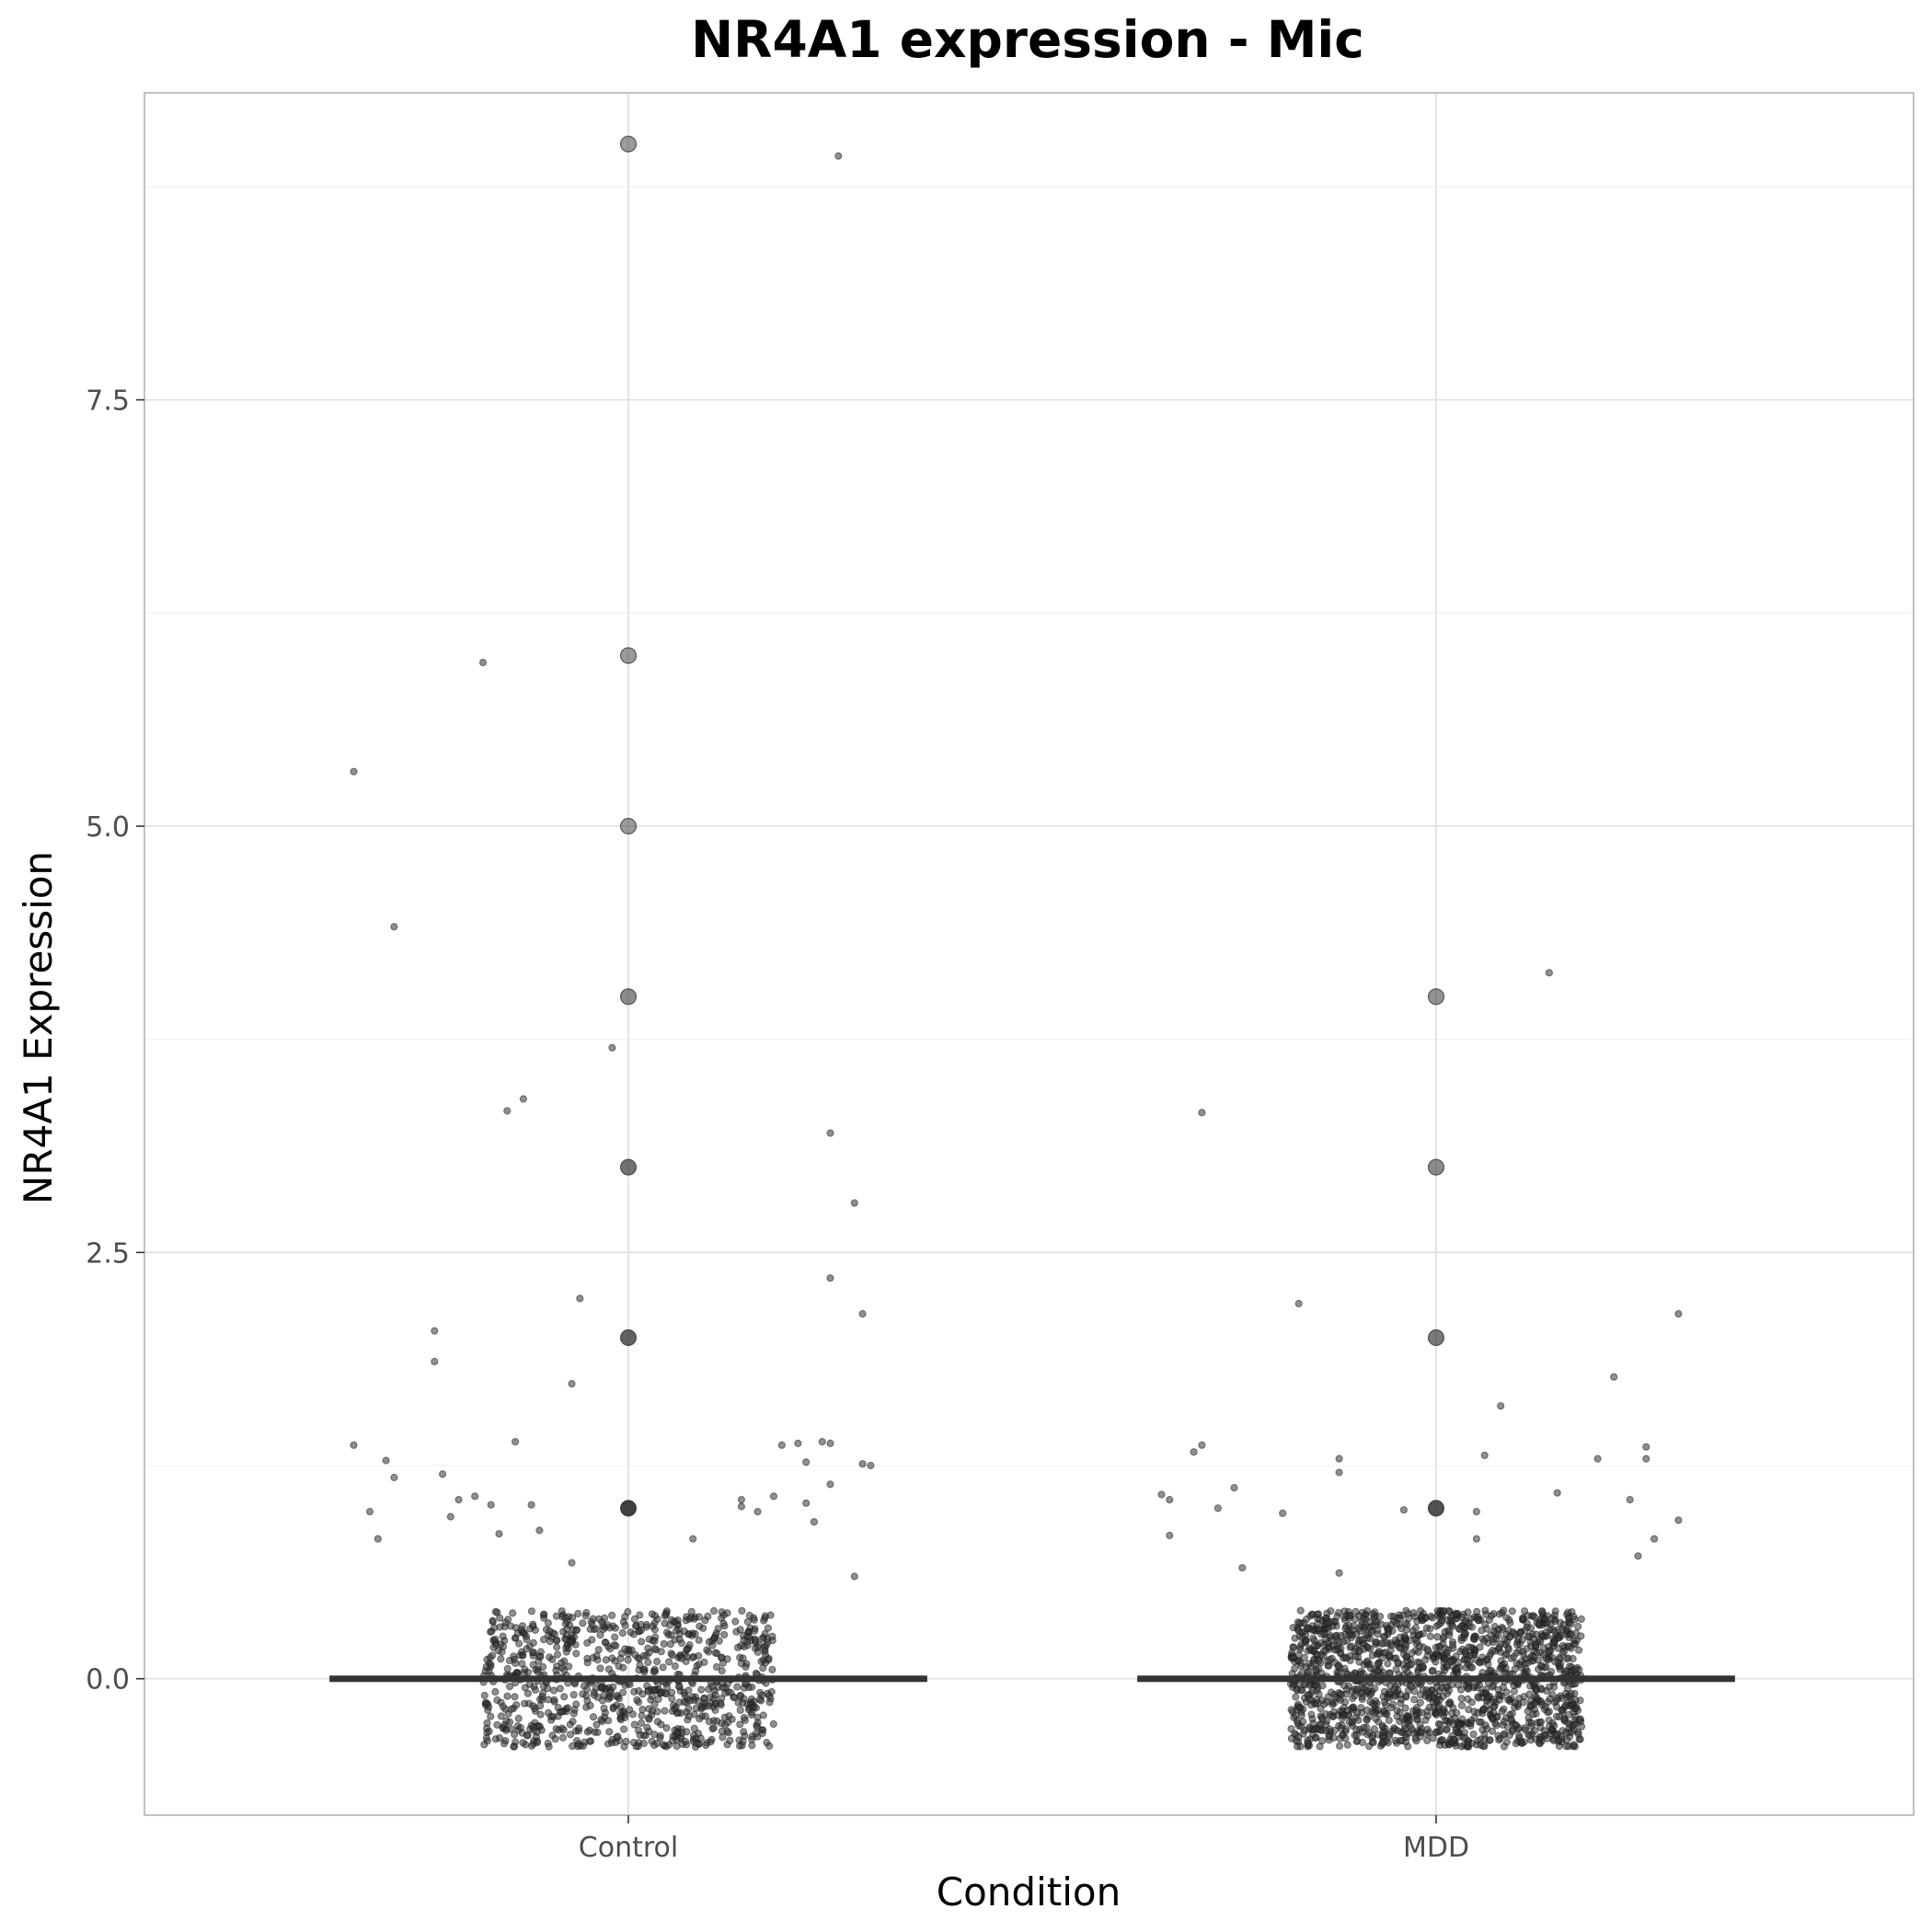 This screenshot has width=1932, height=1932. I want to click on count-point, so click(1436, 1337).